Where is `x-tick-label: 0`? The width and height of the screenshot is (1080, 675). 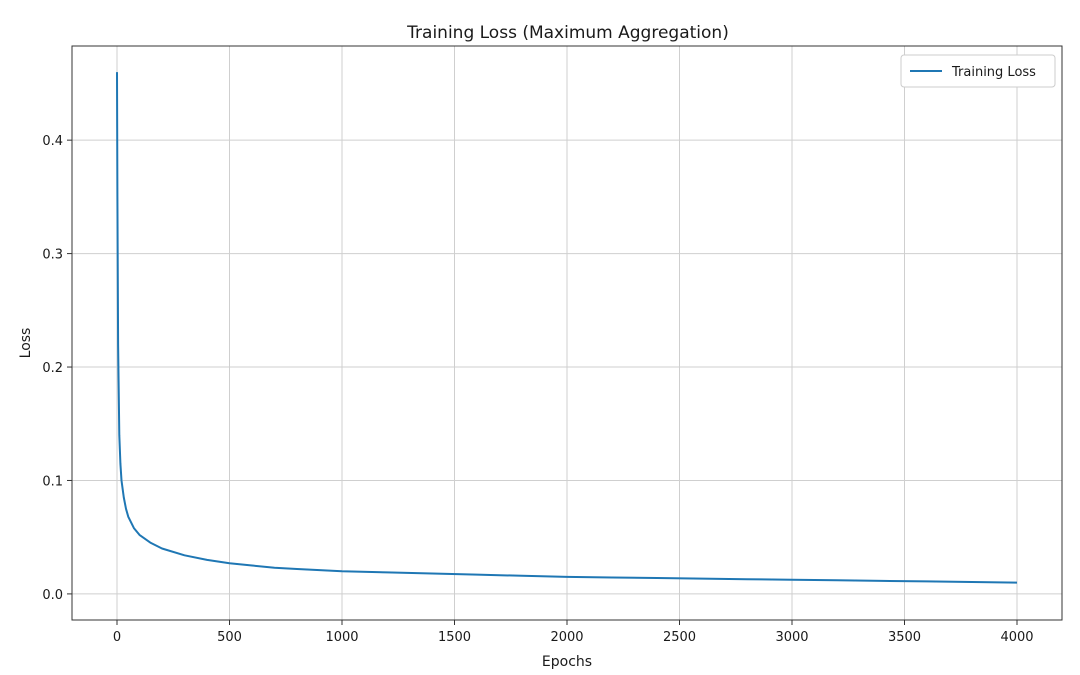
x-tick-label: 0 is located at coordinates (117, 637).